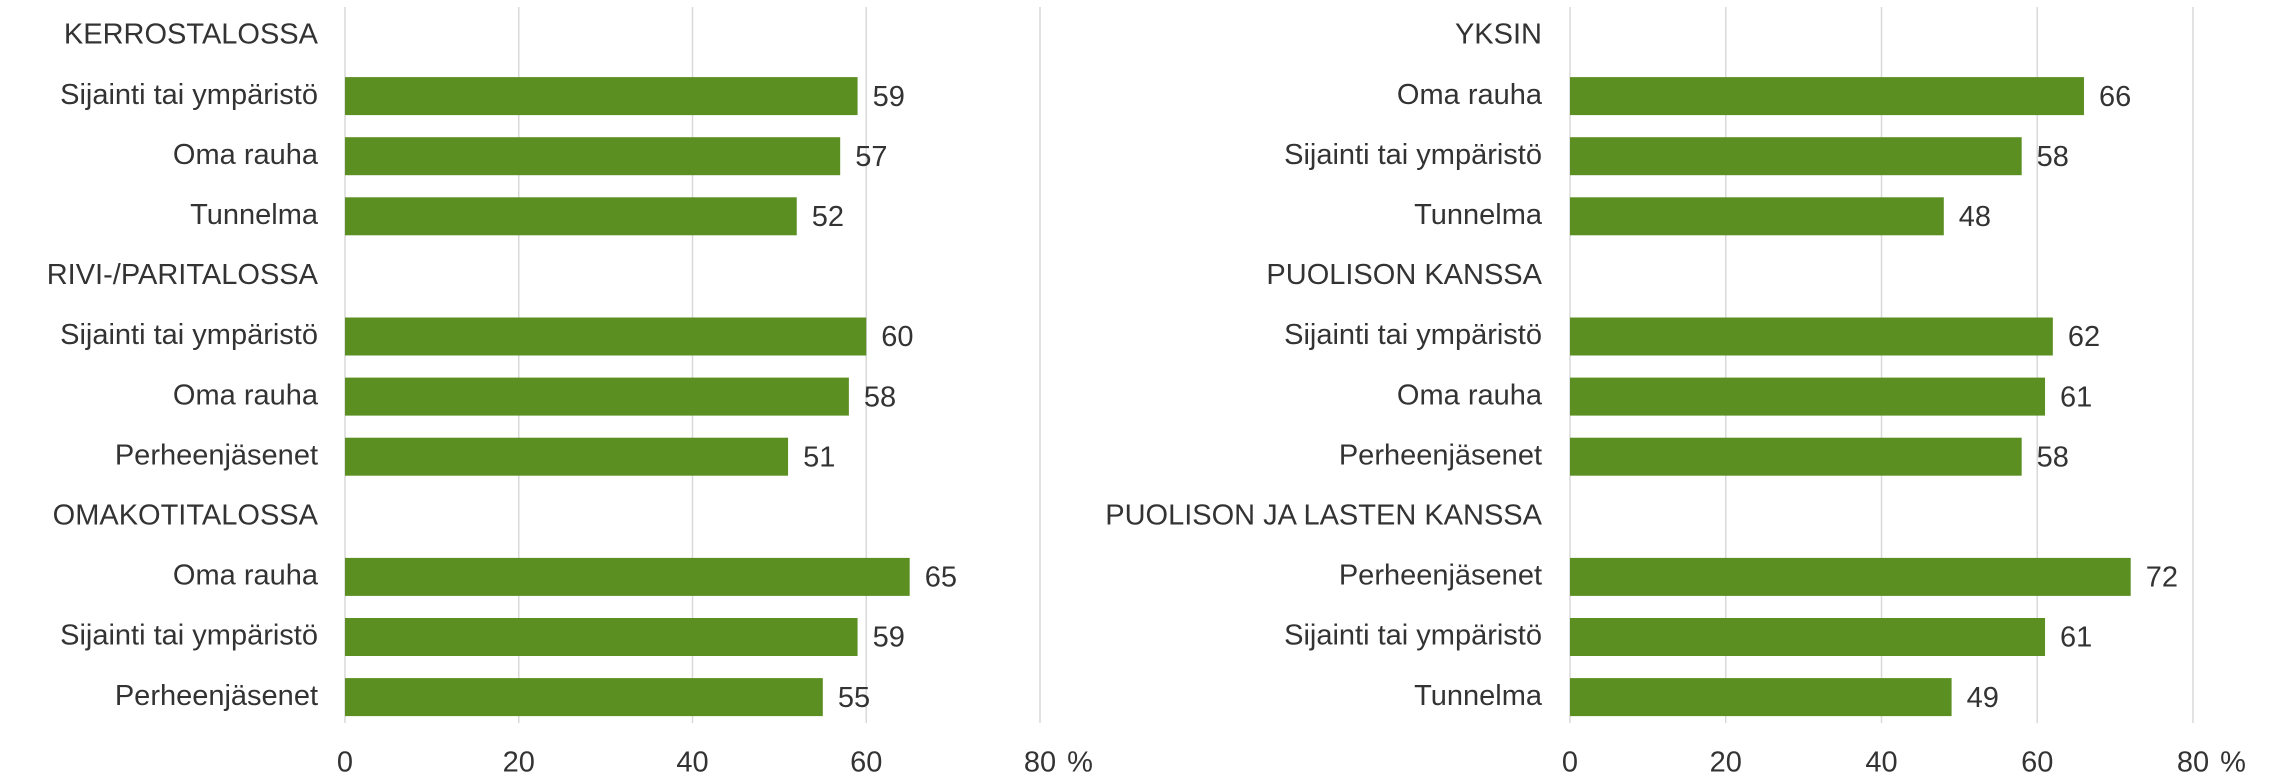  What do you see at coordinates (2084, 337) in the screenshot?
I see `value-label: 62` at bounding box center [2084, 337].